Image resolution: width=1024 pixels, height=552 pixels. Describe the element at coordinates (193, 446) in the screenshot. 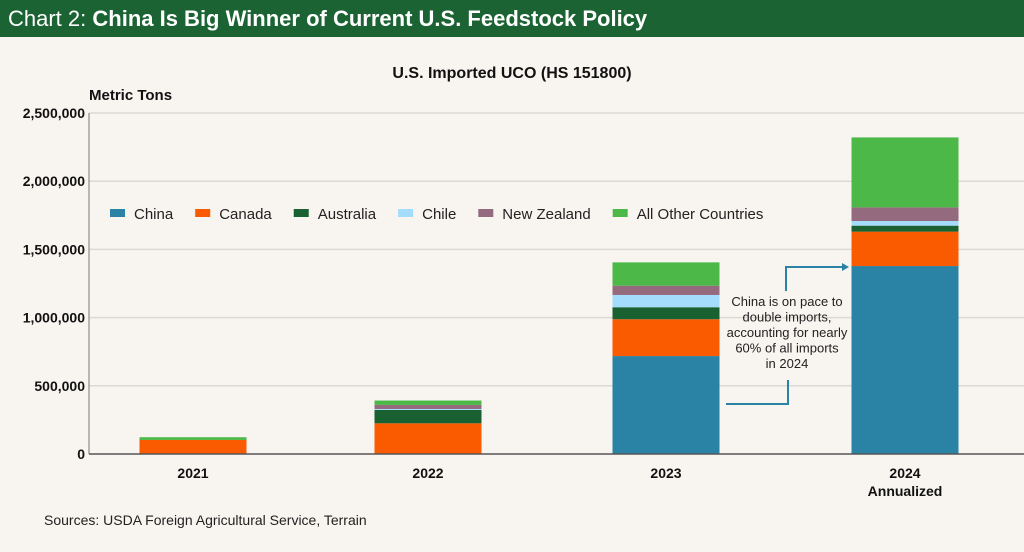

I see `bar-segment-canada-2021` at that location.